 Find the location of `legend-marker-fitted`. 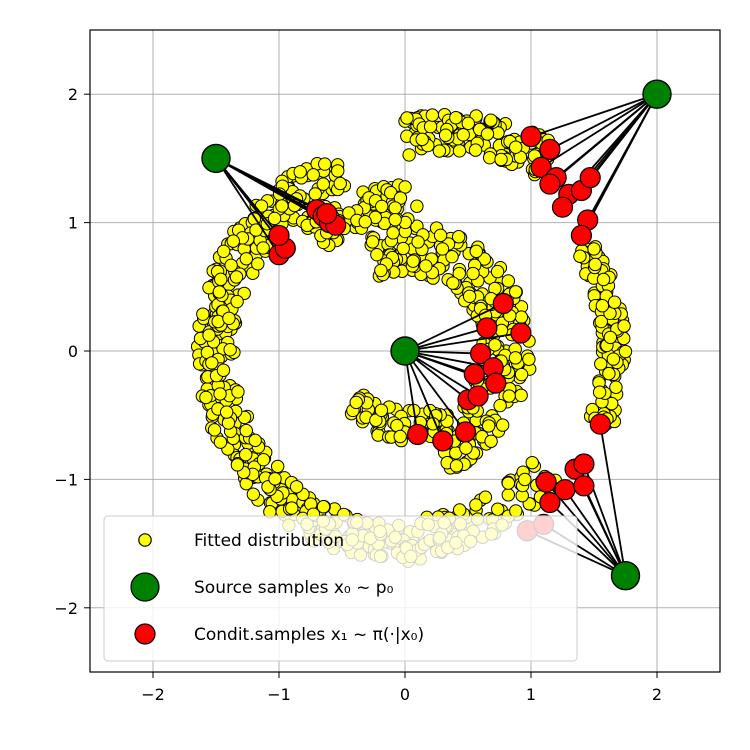

legend-marker-fitted is located at coordinates (145, 540).